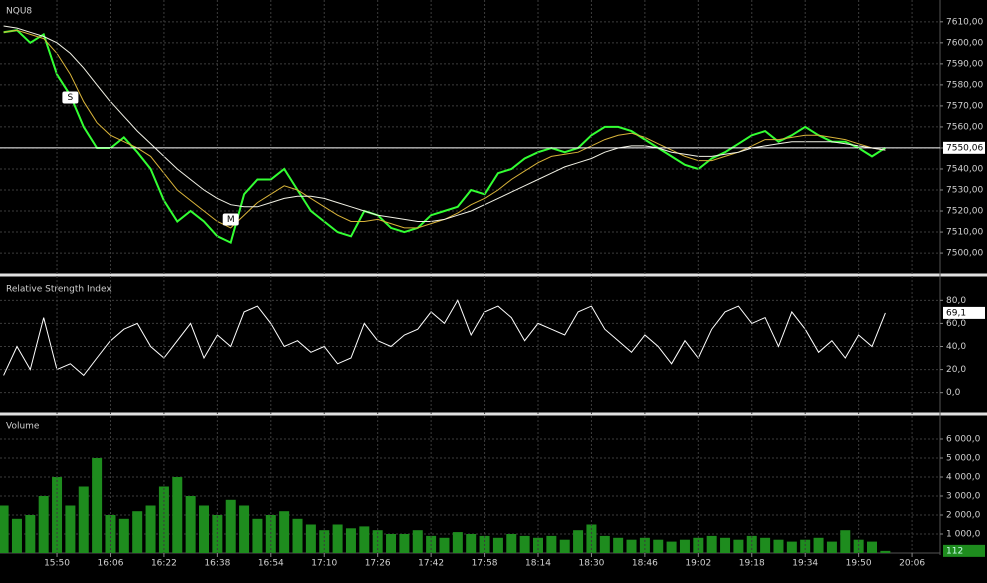  Describe the element at coordinates (956, 313) in the screenshot. I see `last-value-label: 69,1` at that location.